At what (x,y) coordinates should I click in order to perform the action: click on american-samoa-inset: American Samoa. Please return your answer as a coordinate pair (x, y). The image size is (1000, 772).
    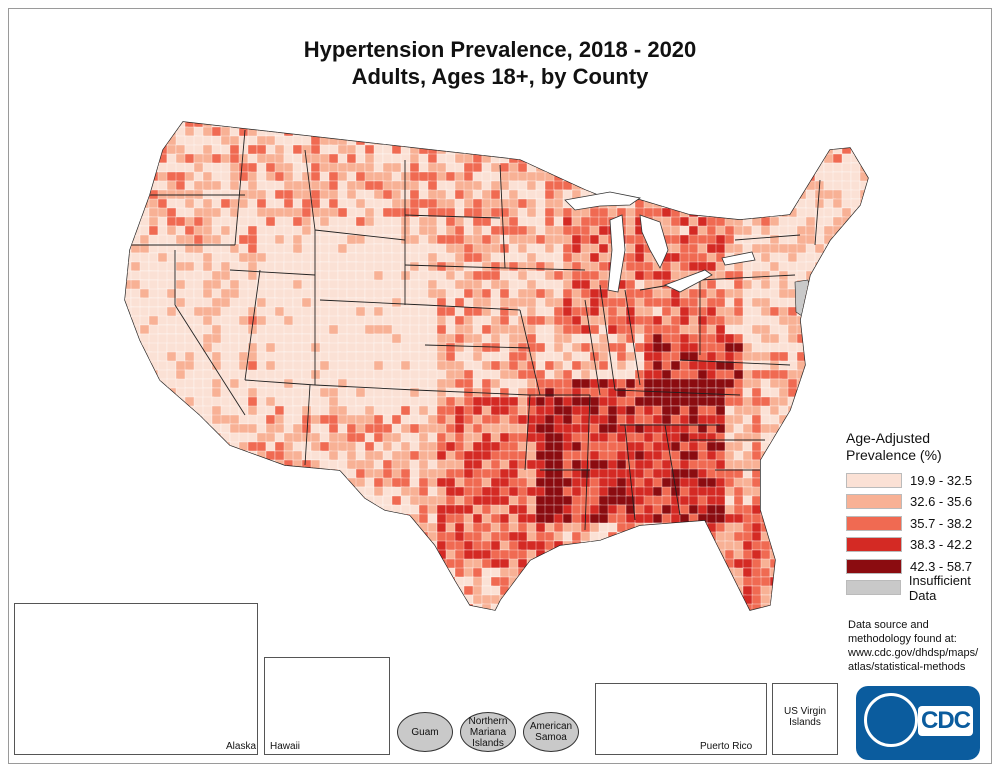
    Looking at the image, I should click on (551, 732).